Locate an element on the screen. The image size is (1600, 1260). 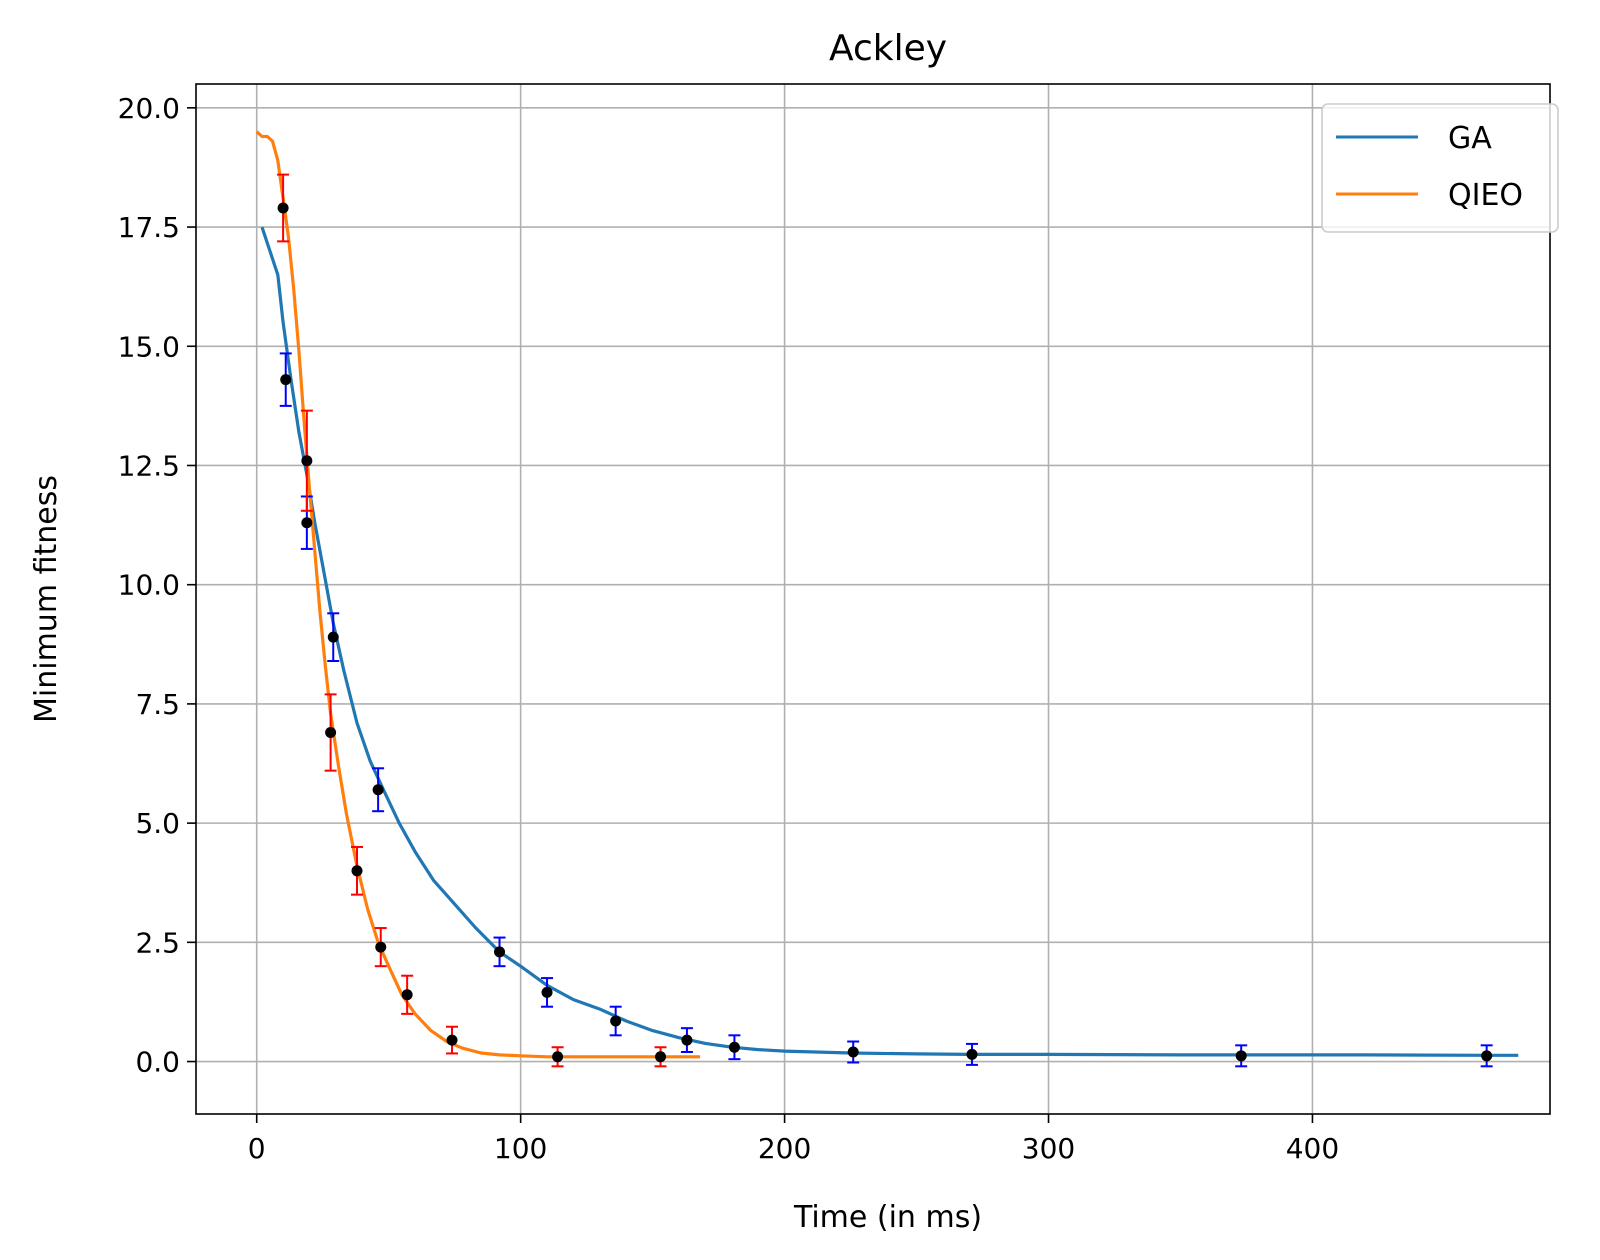
x-tick-label: 200 is located at coordinates (784, 1148).